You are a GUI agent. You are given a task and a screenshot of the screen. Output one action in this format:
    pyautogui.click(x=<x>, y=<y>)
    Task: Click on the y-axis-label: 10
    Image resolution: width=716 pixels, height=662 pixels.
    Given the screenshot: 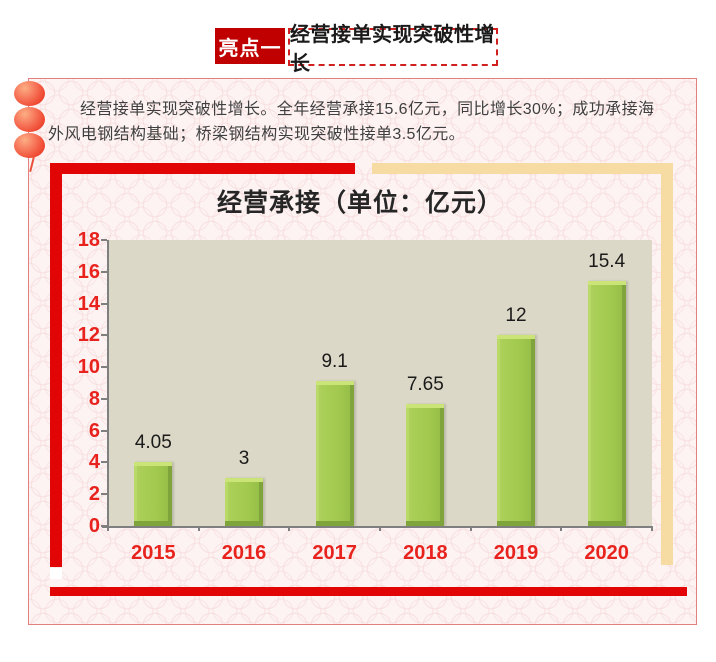 What is the action you would take?
    pyautogui.click(x=88, y=367)
    